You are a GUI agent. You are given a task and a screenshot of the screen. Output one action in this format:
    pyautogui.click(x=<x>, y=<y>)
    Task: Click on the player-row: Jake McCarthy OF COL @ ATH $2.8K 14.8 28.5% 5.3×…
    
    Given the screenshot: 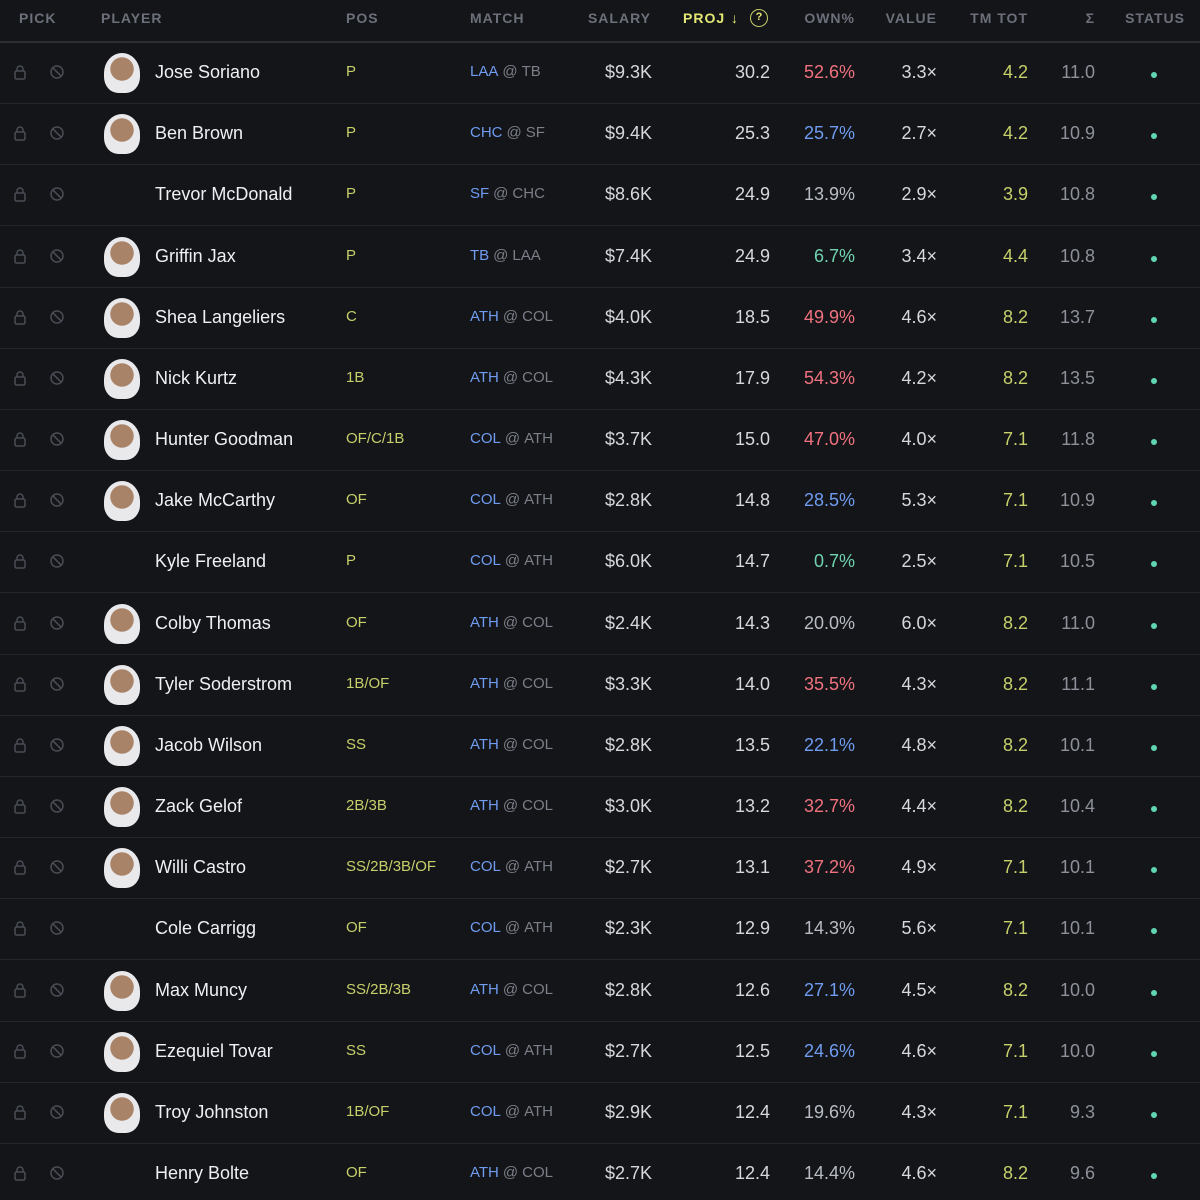 What is the action you would take?
    pyautogui.click(x=600, y=501)
    